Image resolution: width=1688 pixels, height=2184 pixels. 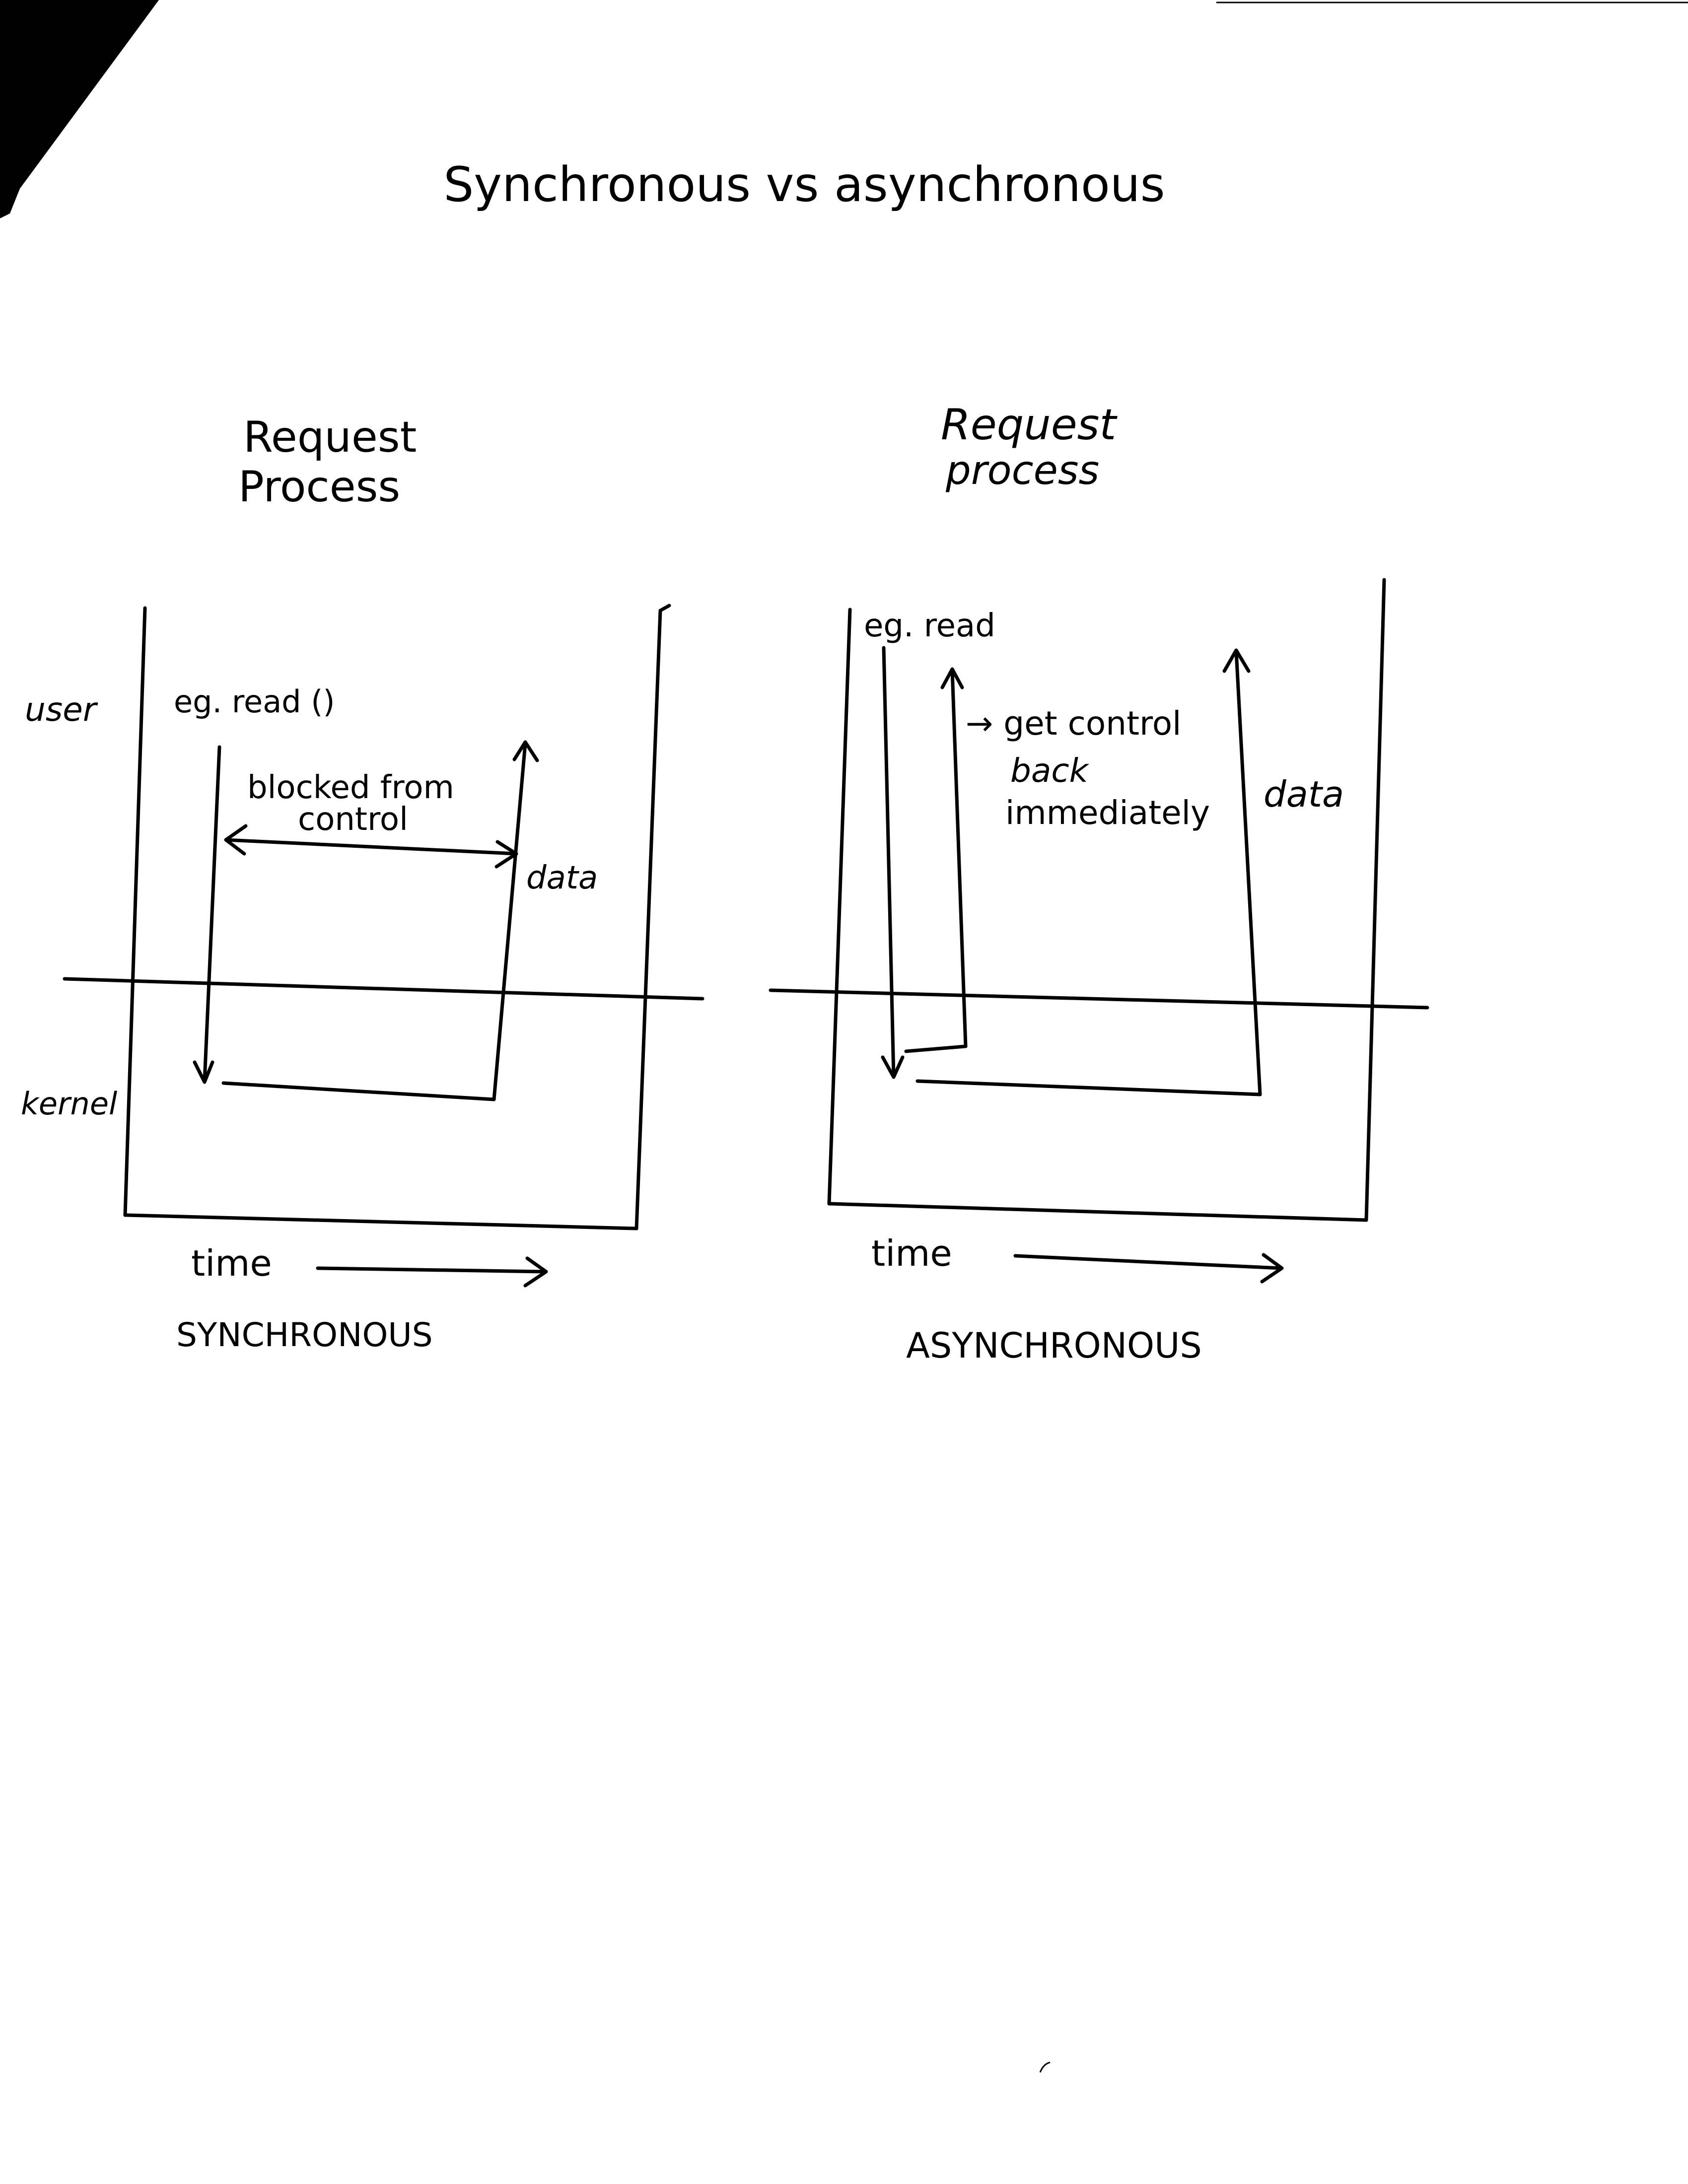 What do you see at coordinates (1107, 813) in the screenshot?
I see `async-note-line3: immediately` at bounding box center [1107, 813].